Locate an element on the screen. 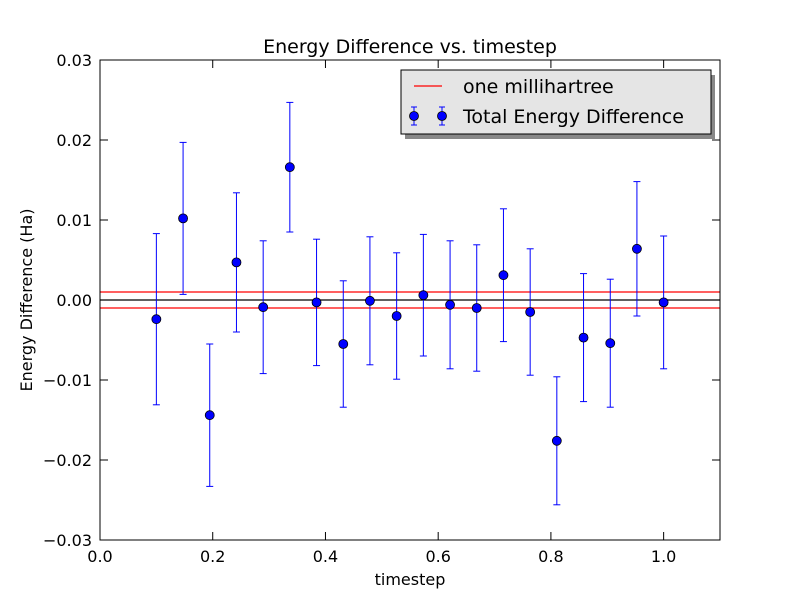 The width and height of the screenshot is (800, 600). legend-box is located at coordinates (556, 102).